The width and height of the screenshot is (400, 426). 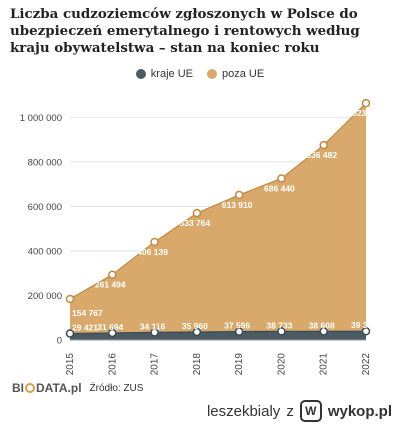 What do you see at coordinates (18, 388) in the screenshot?
I see `brand-logo-left: BI` at bounding box center [18, 388].